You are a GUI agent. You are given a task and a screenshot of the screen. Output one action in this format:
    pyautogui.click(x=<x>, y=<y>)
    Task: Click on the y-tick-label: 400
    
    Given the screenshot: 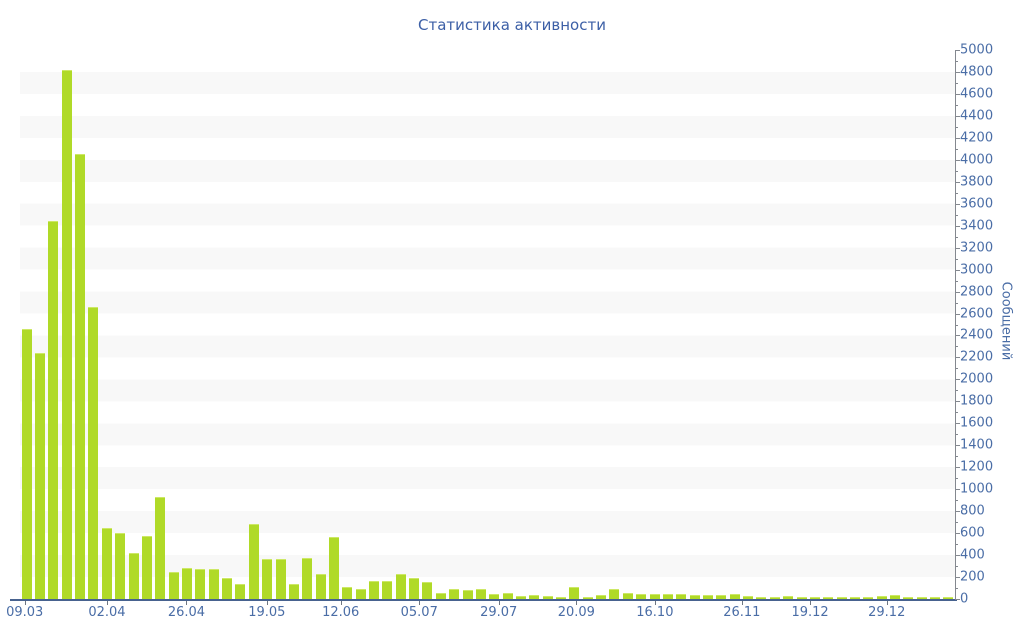 What is the action you would take?
    pyautogui.click(x=972, y=555)
    